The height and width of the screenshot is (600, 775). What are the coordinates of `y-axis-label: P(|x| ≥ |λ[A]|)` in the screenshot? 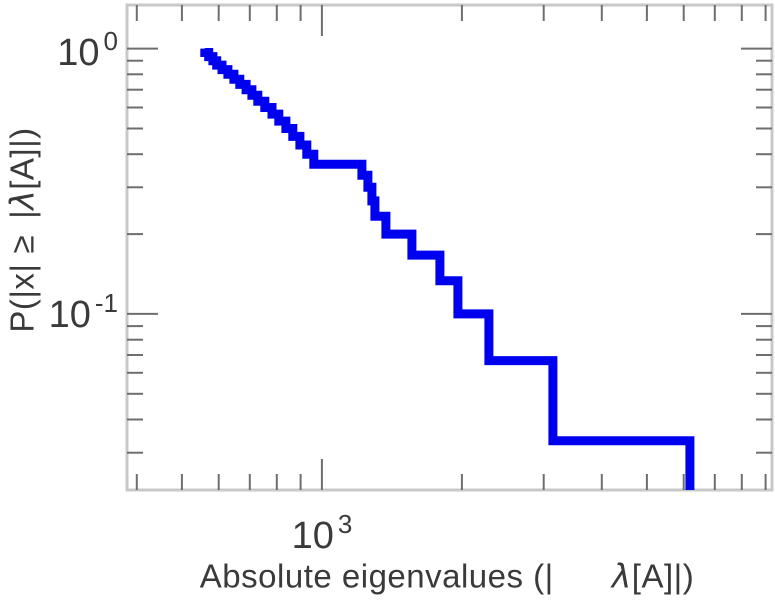 It's located at (22, 229).